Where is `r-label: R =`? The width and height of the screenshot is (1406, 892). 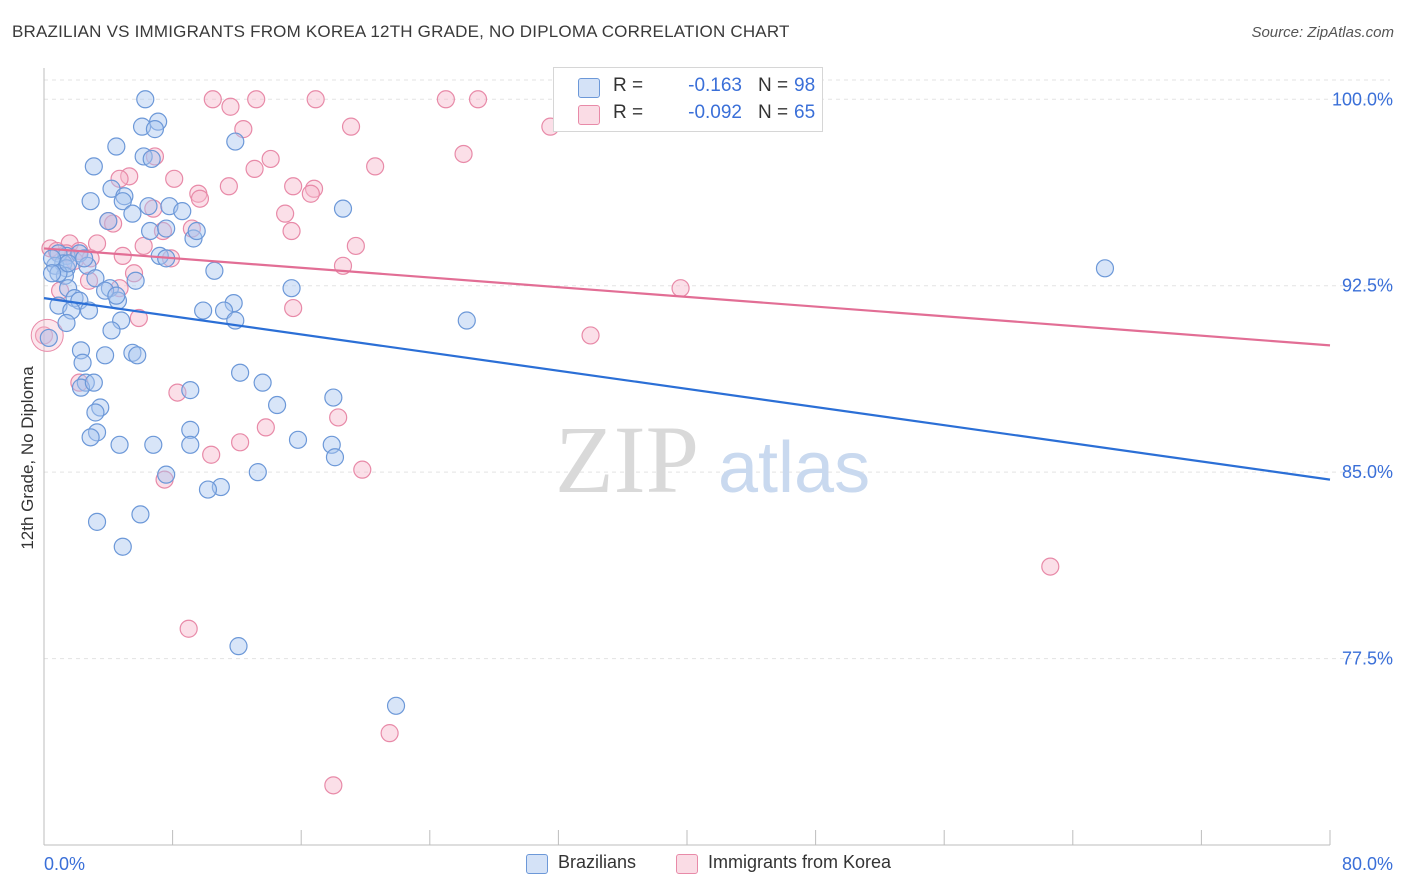
r-label: R = is located at coordinates (628, 85).